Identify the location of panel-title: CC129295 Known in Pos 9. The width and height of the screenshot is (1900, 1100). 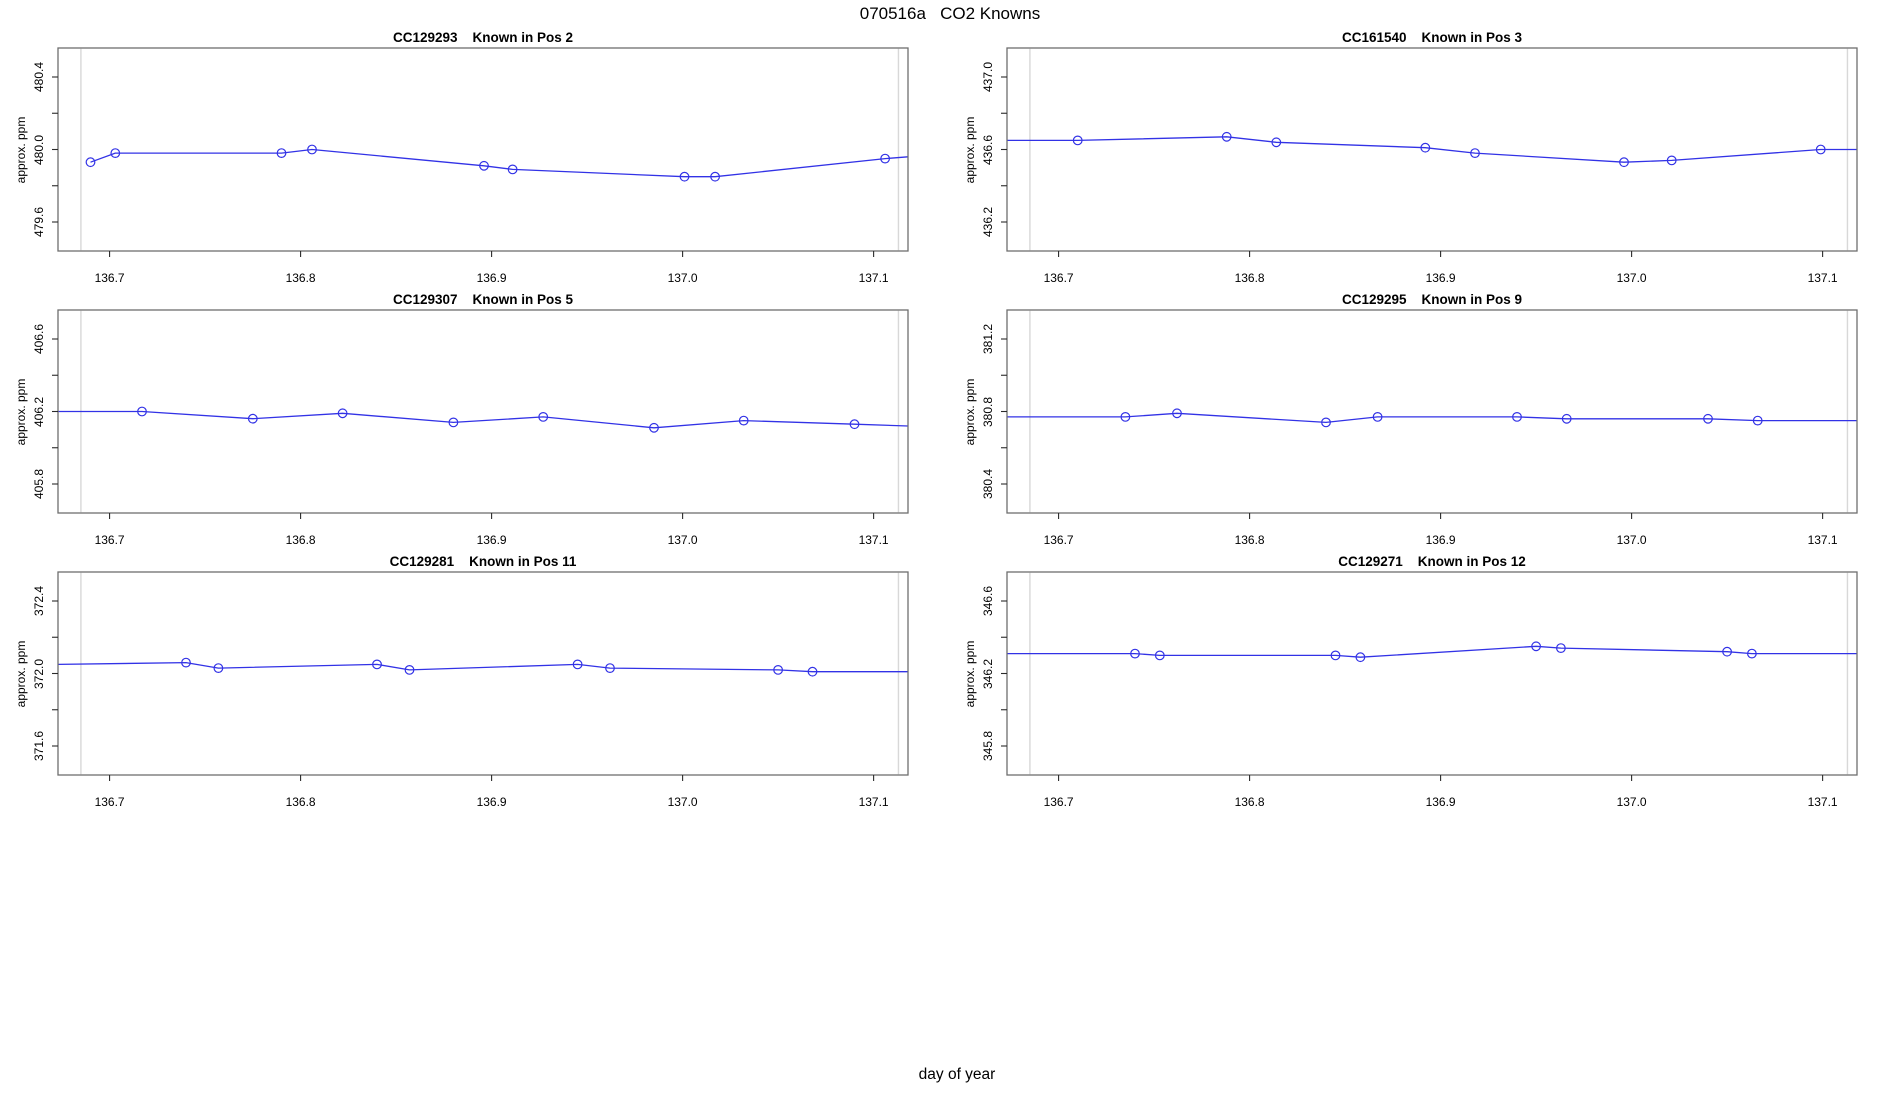
(1432, 299).